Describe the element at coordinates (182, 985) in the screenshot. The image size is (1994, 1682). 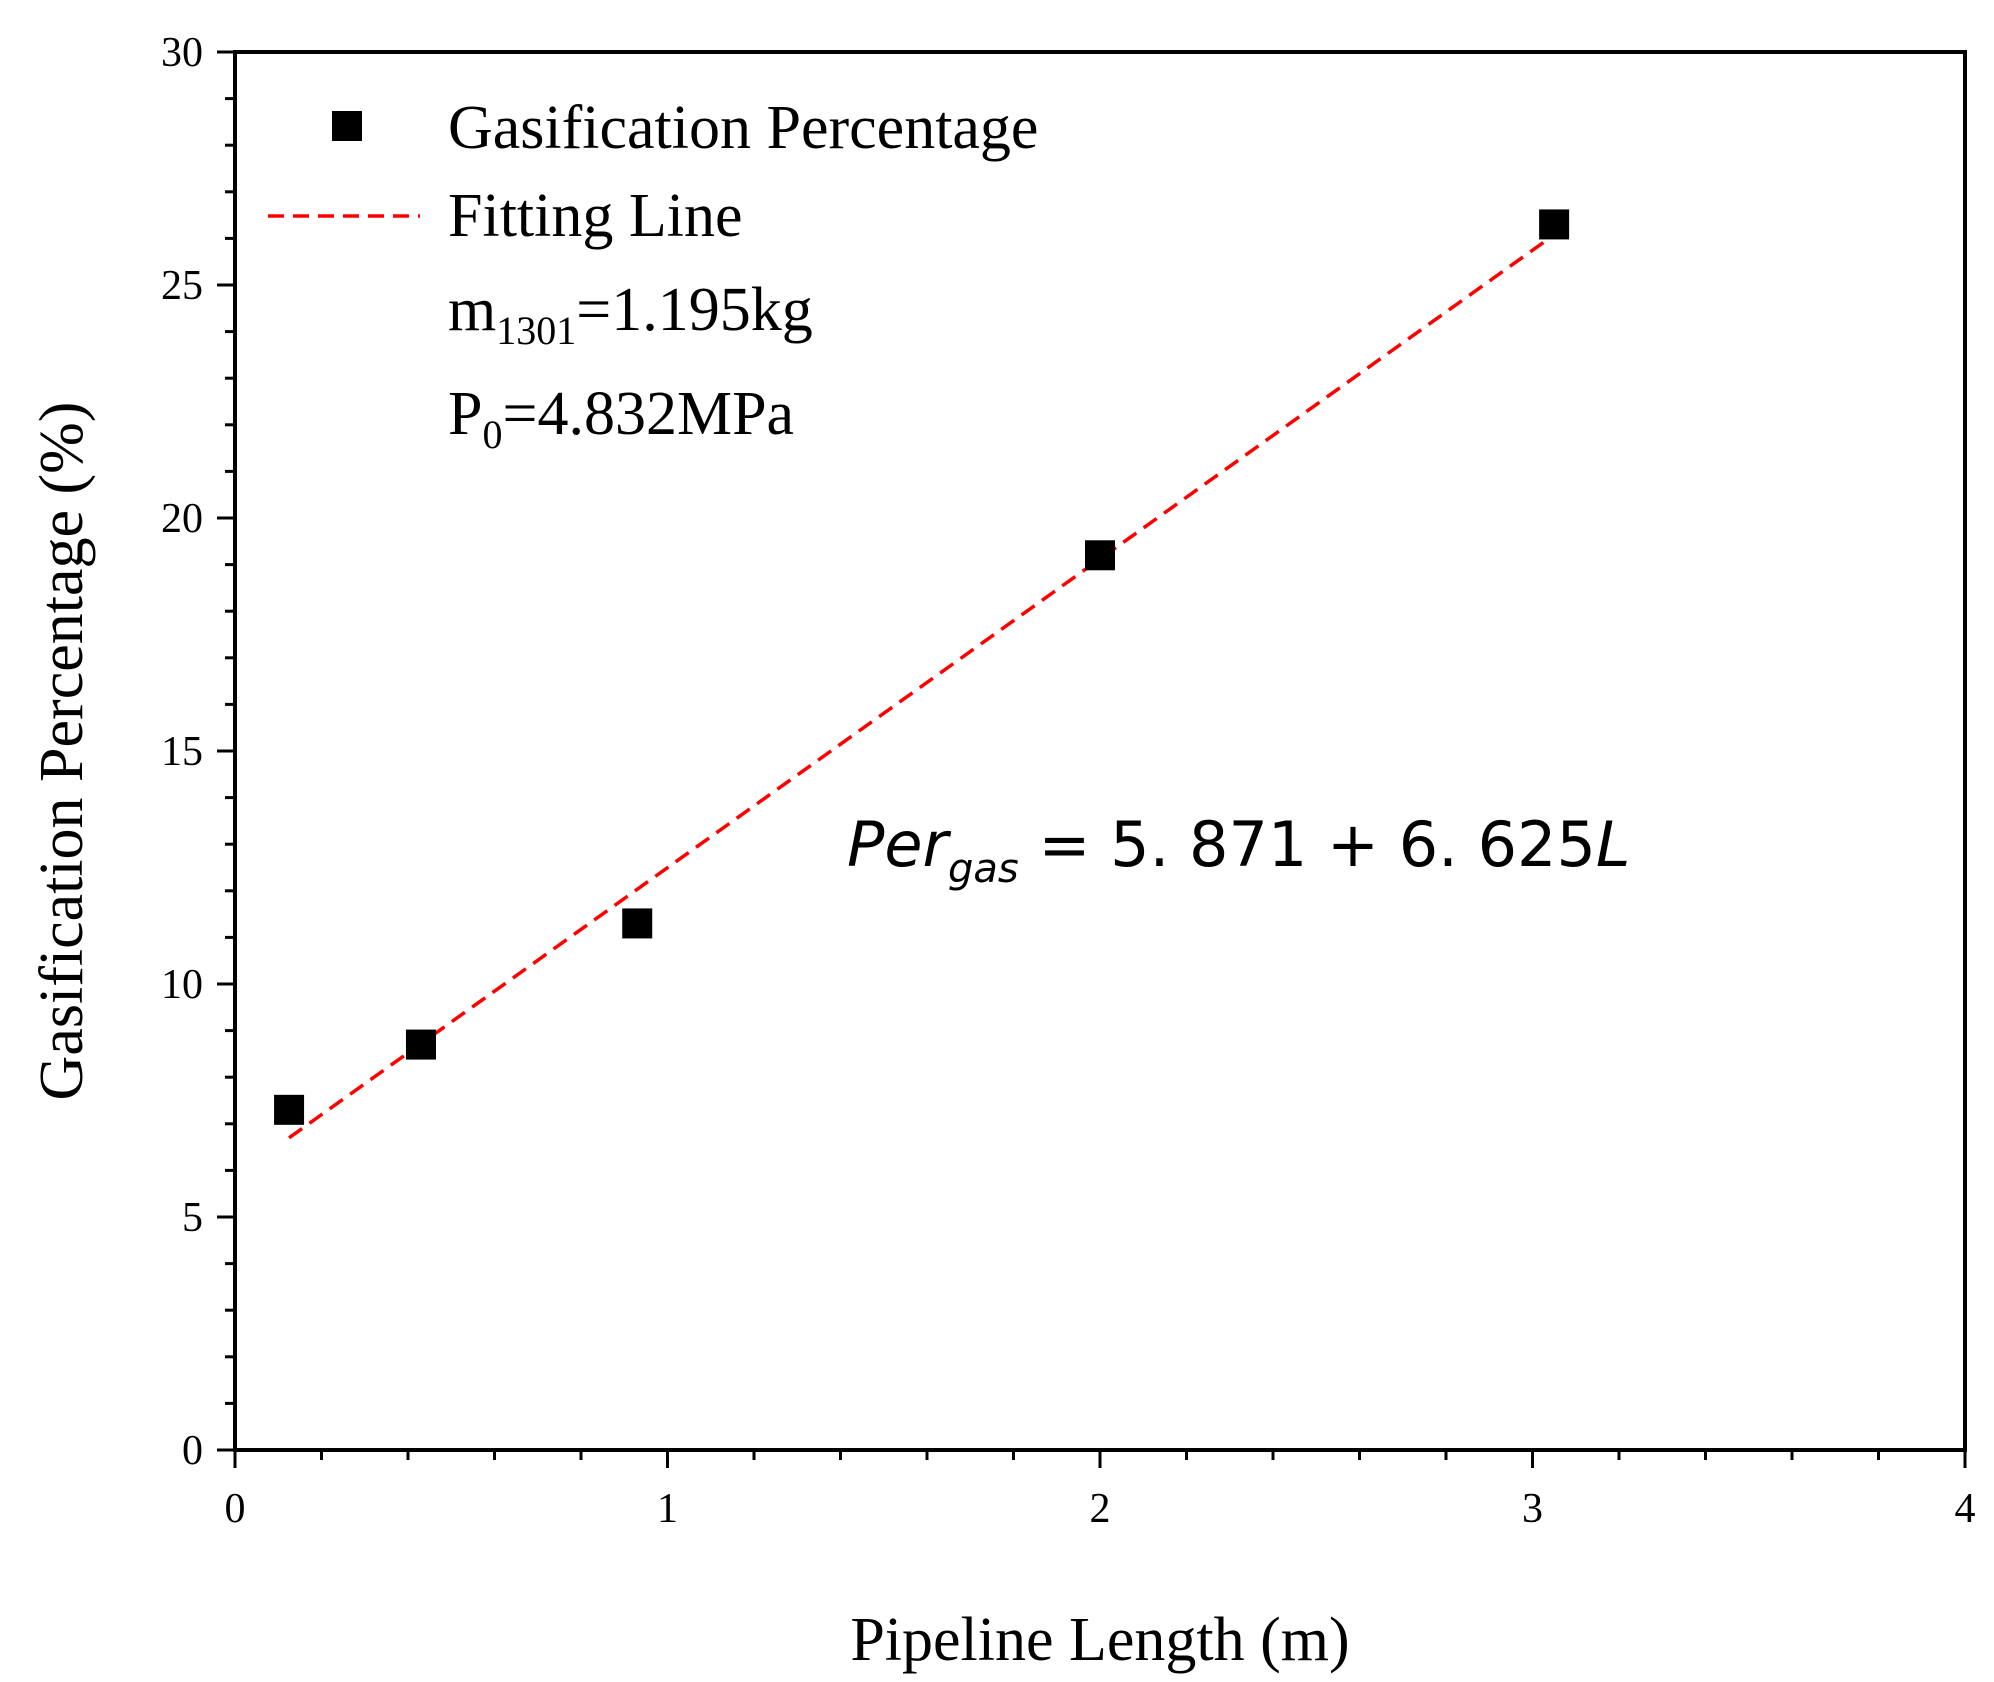
I see `y-tick-label: 10` at that location.